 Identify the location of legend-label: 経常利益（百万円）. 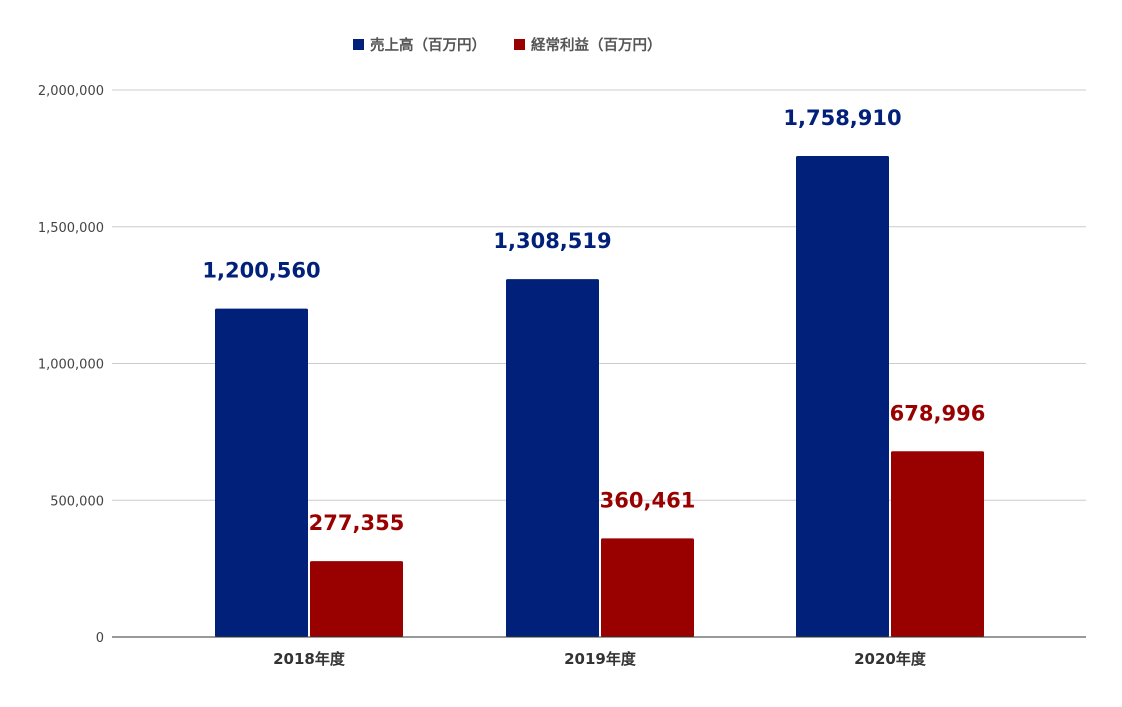
(596, 45).